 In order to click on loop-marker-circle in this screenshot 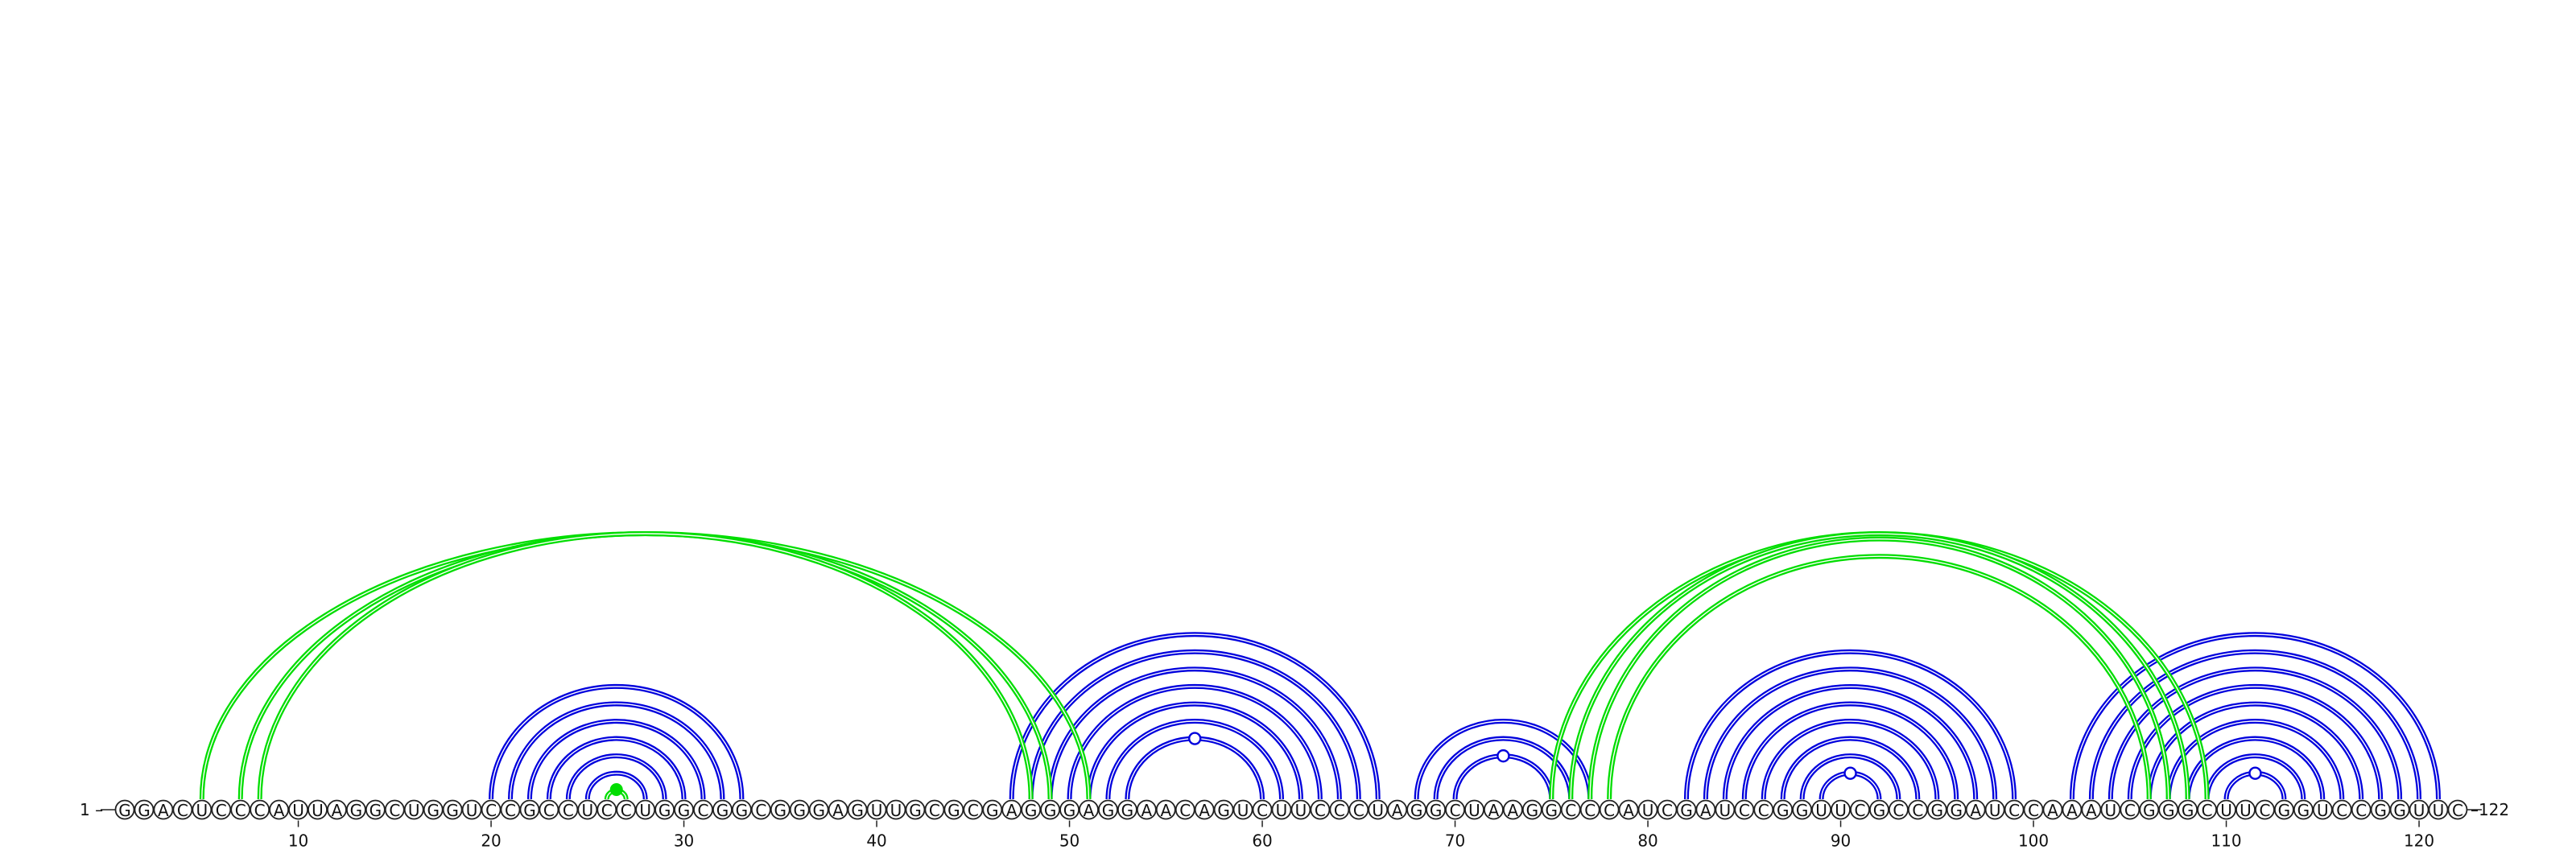, I will do `click(2255, 773)`.